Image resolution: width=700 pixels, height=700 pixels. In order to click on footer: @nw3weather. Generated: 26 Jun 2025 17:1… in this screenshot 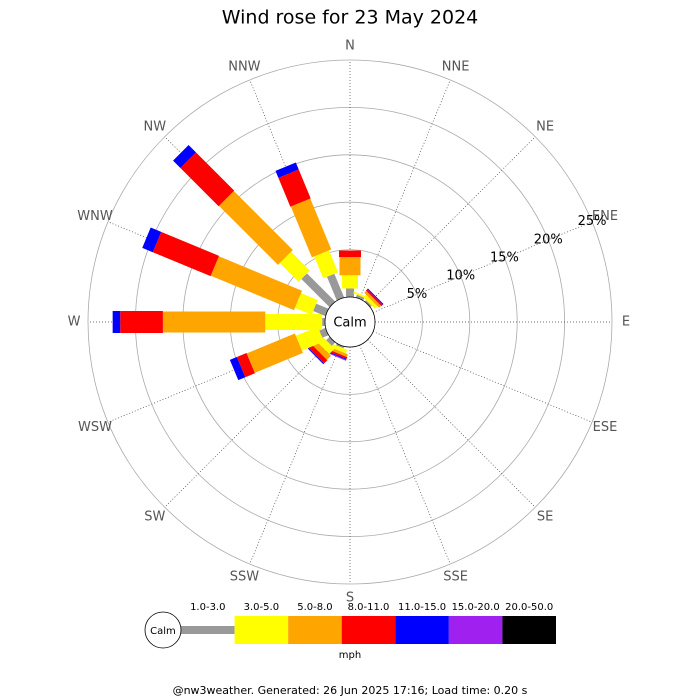, I will do `click(350, 690)`.